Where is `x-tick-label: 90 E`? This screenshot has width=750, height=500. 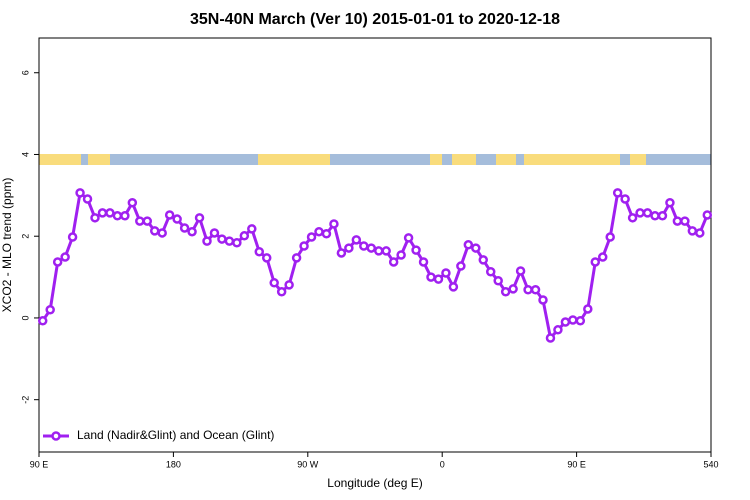 x-tick-label: 90 E is located at coordinates (576, 464).